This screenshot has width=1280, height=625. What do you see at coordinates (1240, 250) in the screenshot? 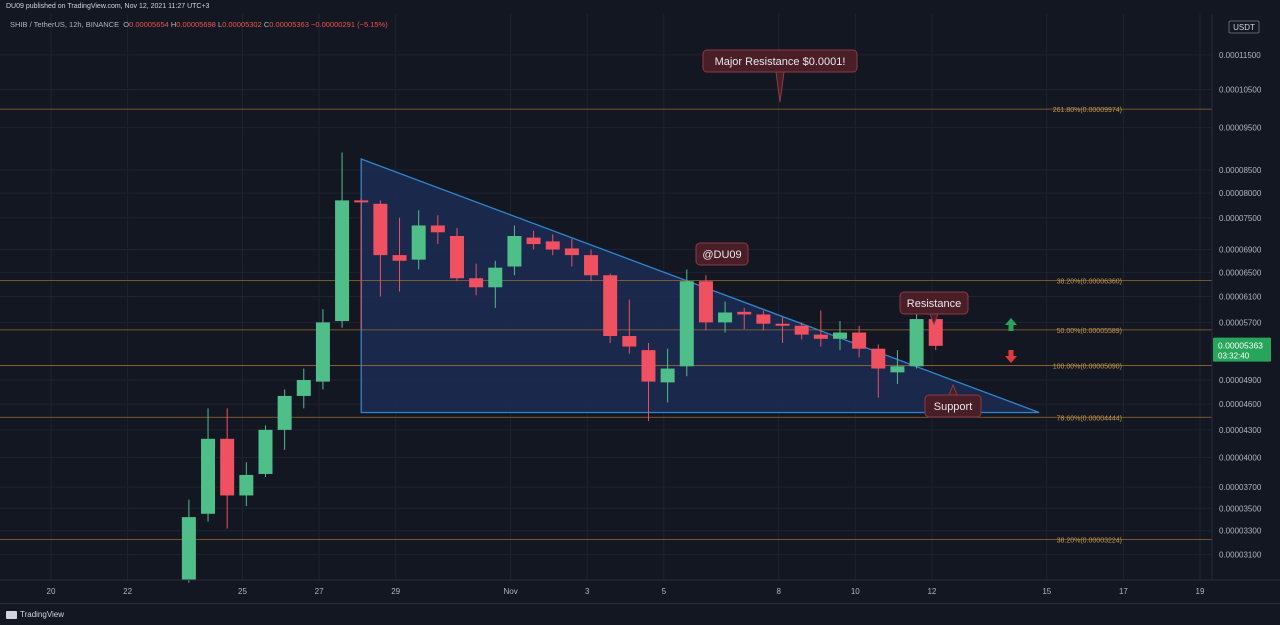
I see `y-tick-label: 0.00006900` at bounding box center [1240, 250].